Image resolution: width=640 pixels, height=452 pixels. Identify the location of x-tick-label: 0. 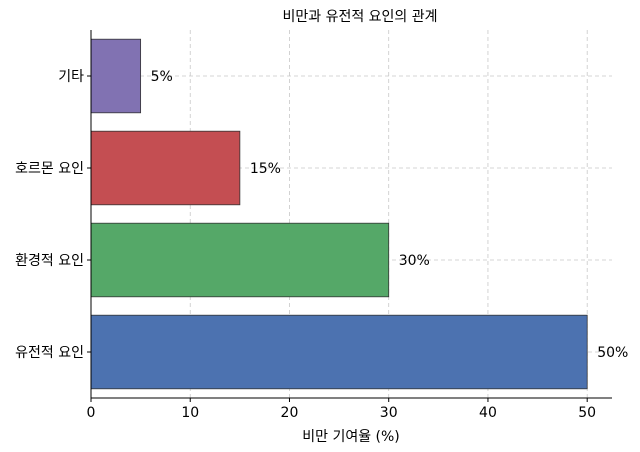
(91, 413).